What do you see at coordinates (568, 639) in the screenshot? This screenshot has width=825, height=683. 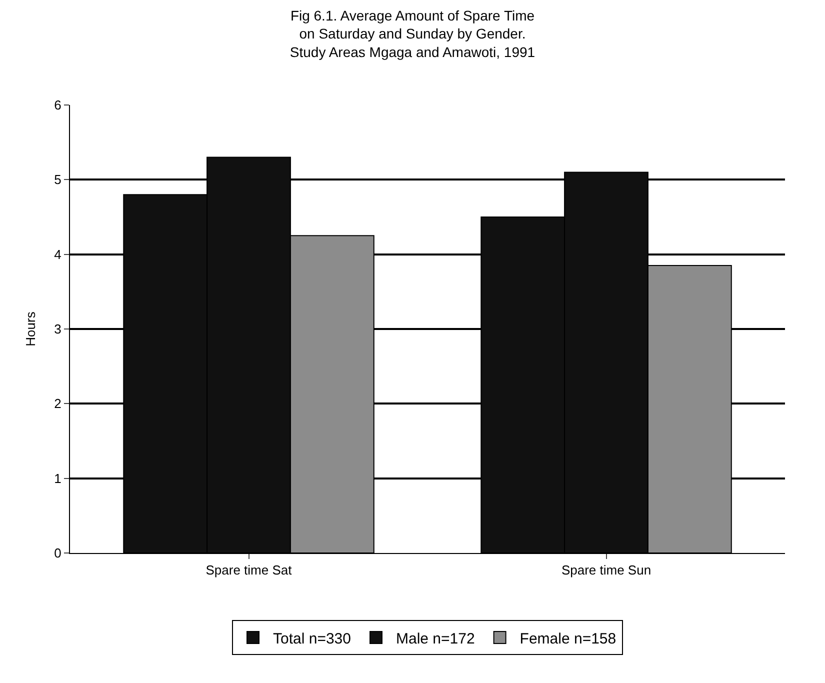 I see `legend-label: Female n=158` at bounding box center [568, 639].